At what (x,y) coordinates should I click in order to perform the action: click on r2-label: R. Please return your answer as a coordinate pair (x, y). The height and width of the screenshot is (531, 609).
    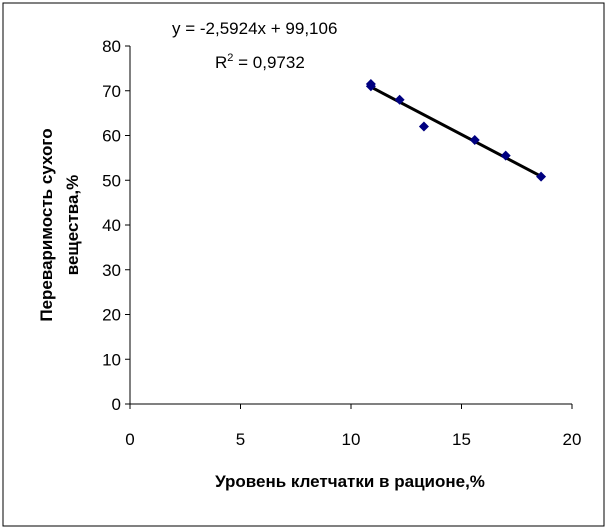
    Looking at the image, I should click on (221, 62).